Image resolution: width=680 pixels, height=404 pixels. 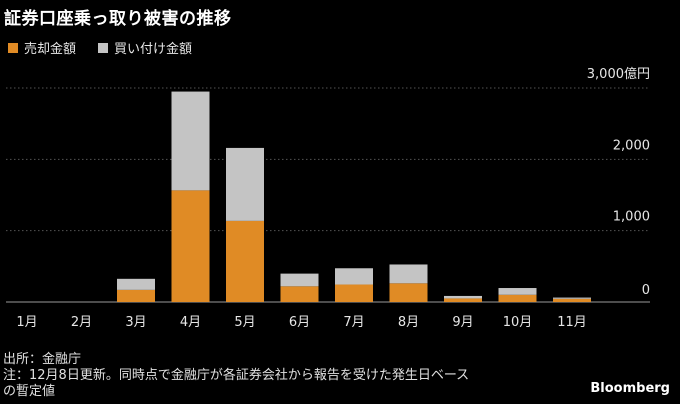 I want to click on x-tick-label-4: 4月, so click(x=190, y=322).